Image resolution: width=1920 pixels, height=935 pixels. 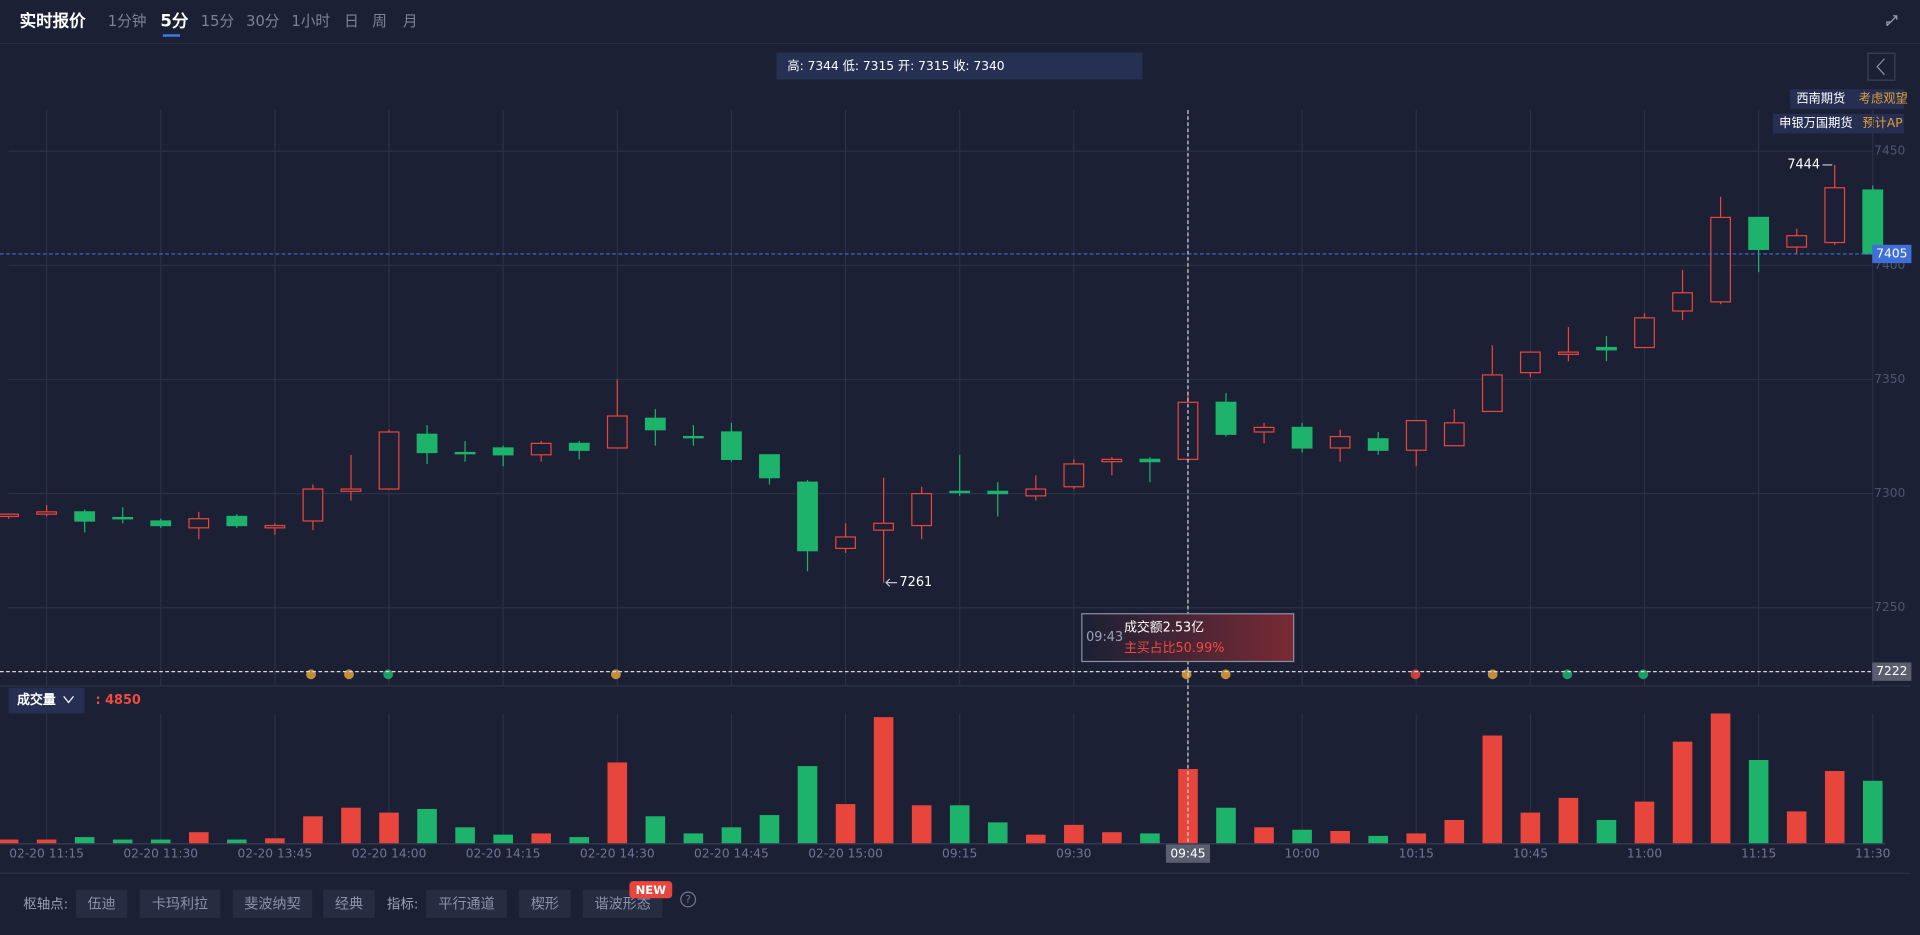 What do you see at coordinates (1889, 607) in the screenshot?
I see `y-tick-label: 7250` at bounding box center [1889, 607].